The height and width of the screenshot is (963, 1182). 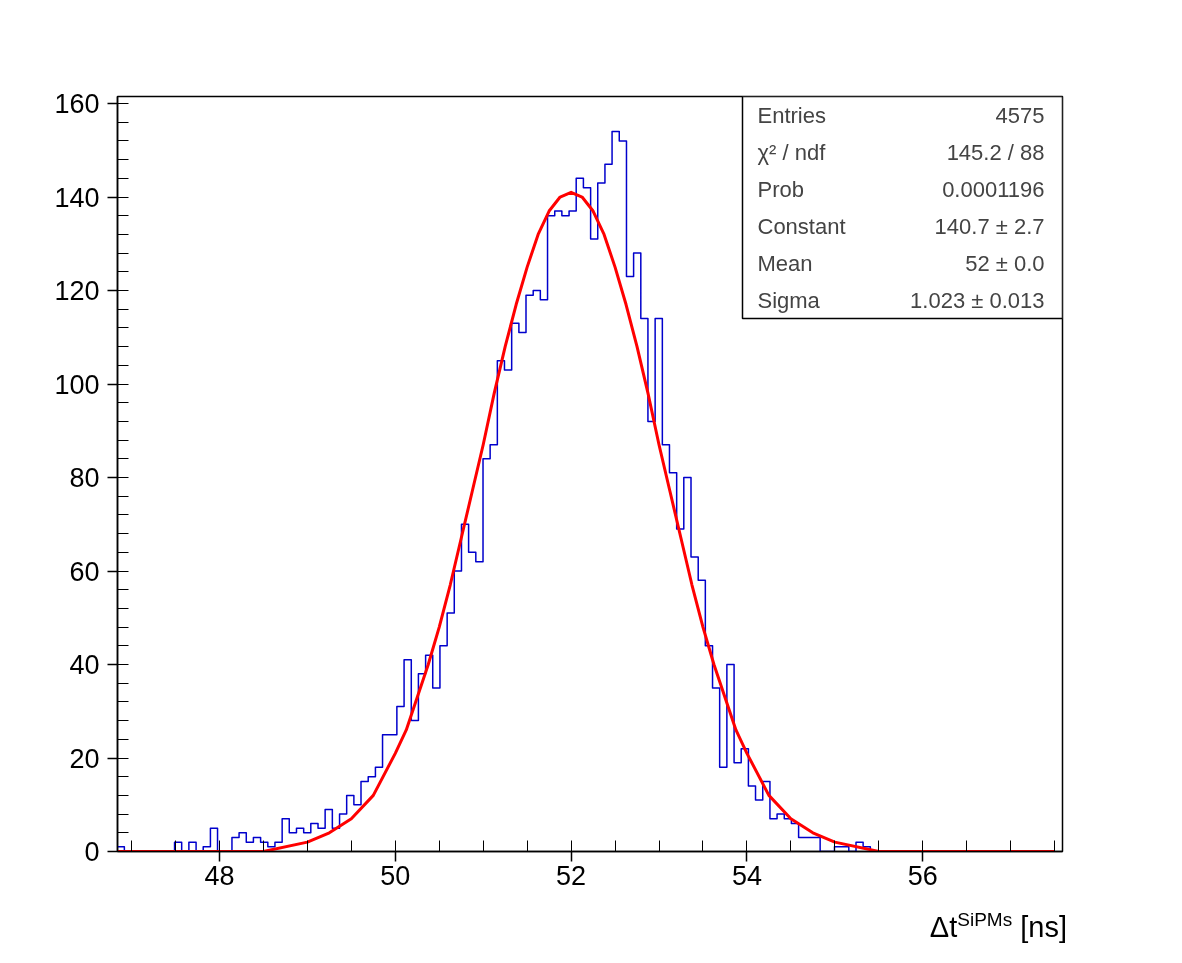 I want to click on y-tick-label: 160, so click(x=77, y=104).